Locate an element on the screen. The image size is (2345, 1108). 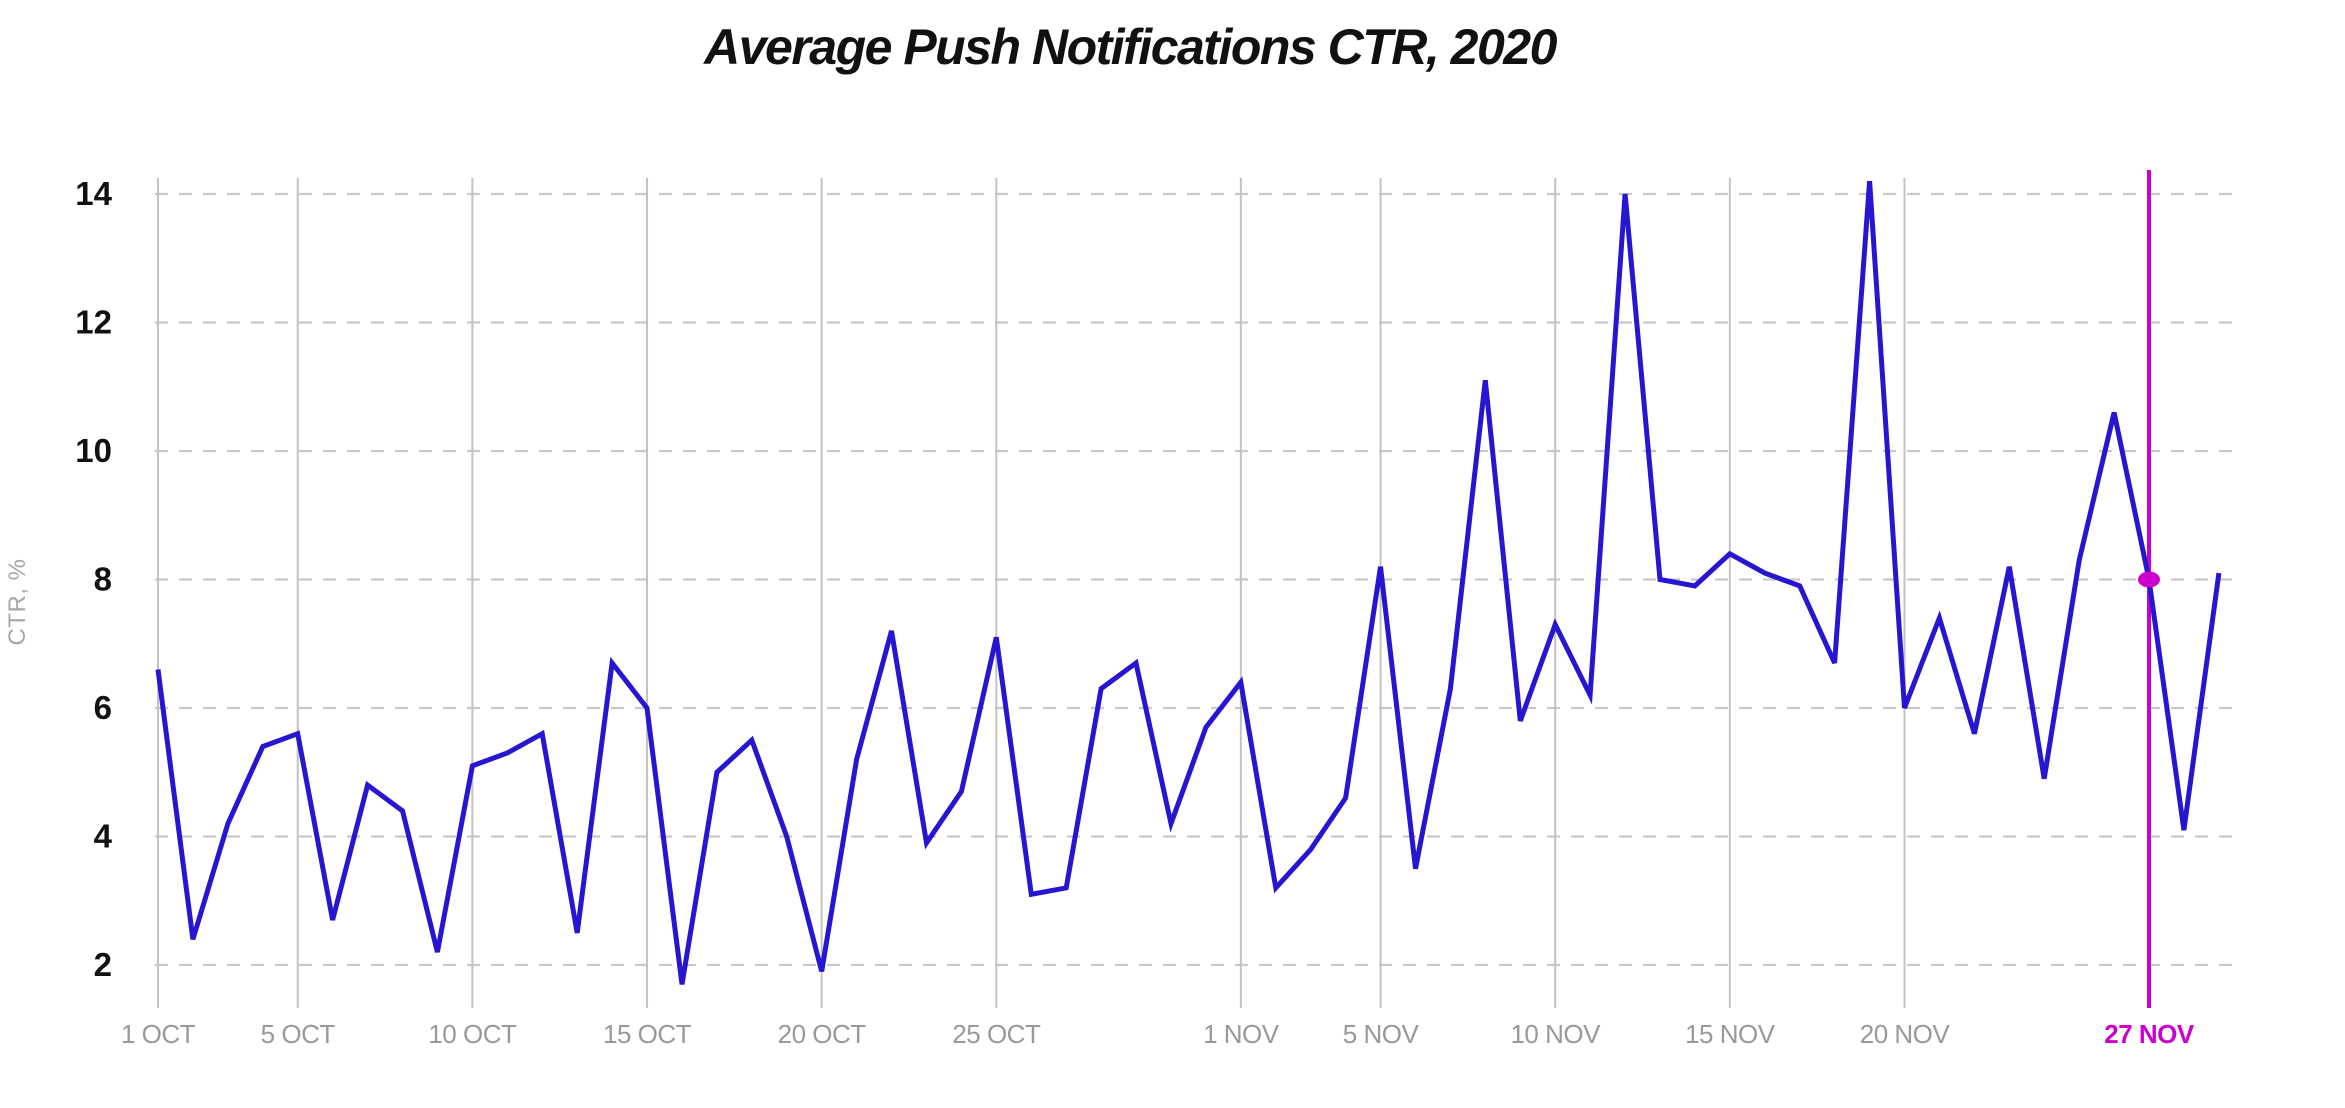
x-tick-label: 20 OCT is located at coordinates (822, 1034).